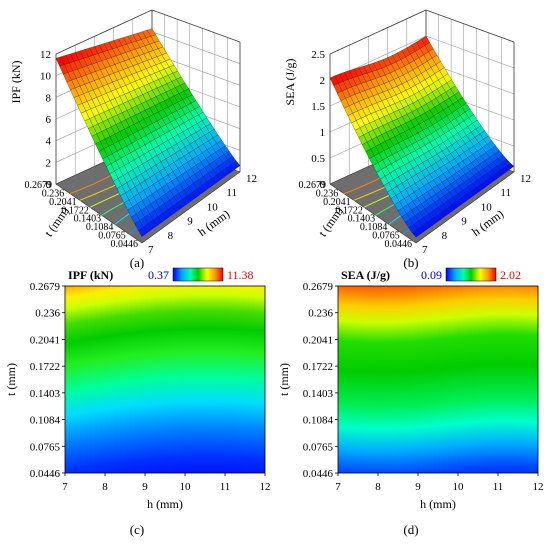 The height and width of the screenshot is (545, 550). I want to click on z-tick-label: 1.5, so click(318, 107).